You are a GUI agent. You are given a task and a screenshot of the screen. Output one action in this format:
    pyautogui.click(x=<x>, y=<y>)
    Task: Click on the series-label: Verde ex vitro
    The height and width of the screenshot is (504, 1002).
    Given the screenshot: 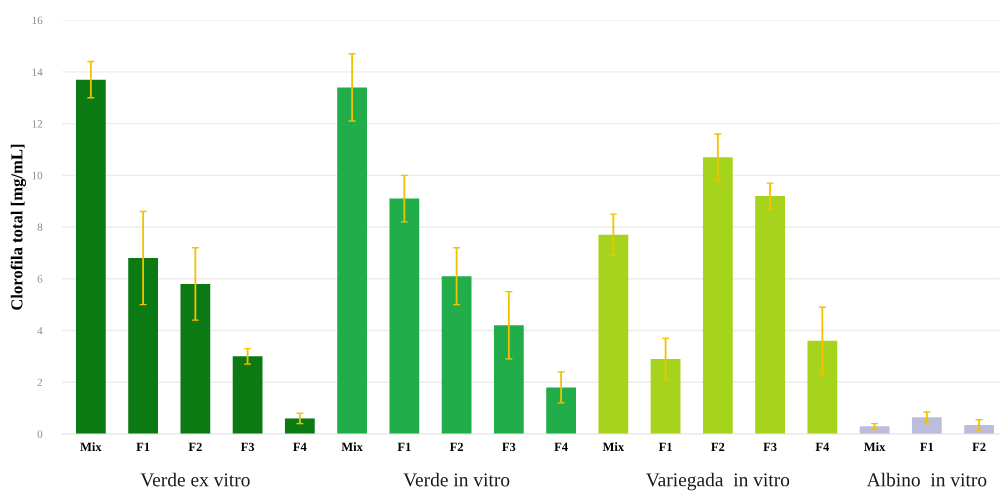 What is the action you would take?
    pyautogui.click(x=195, y=479)
    